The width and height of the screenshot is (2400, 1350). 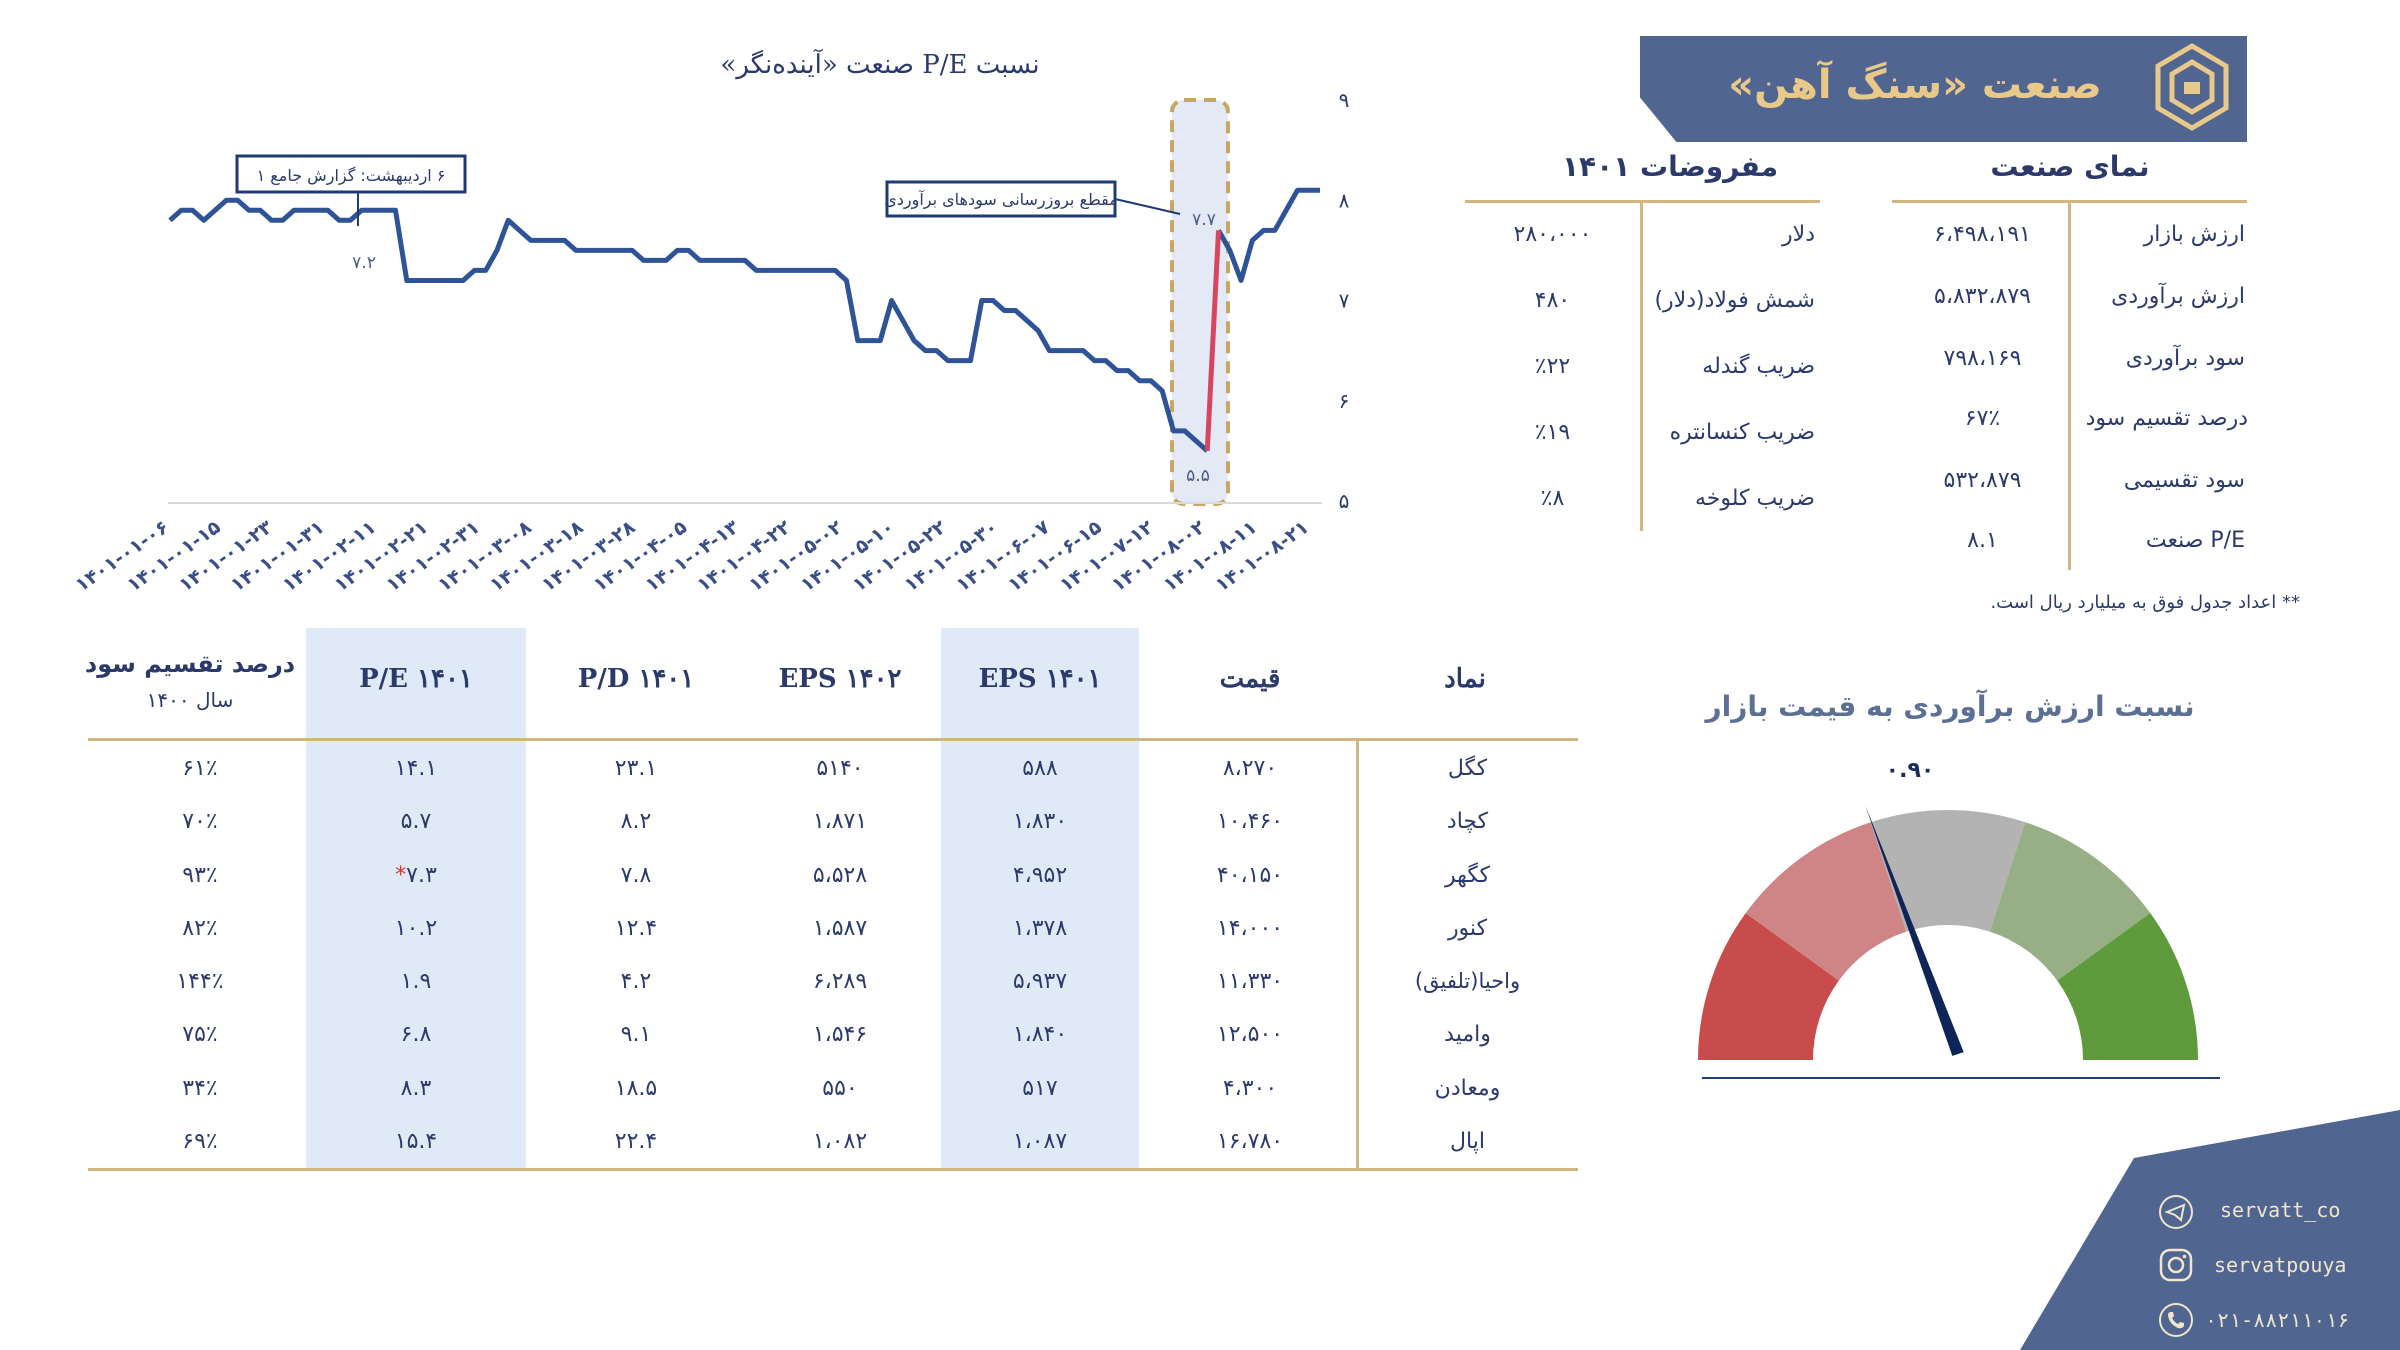 What do you see at coordinates (1467, 875) in the screenshot?
I see `cell-symbol: کگهر` at bounding box center [1467, 875].